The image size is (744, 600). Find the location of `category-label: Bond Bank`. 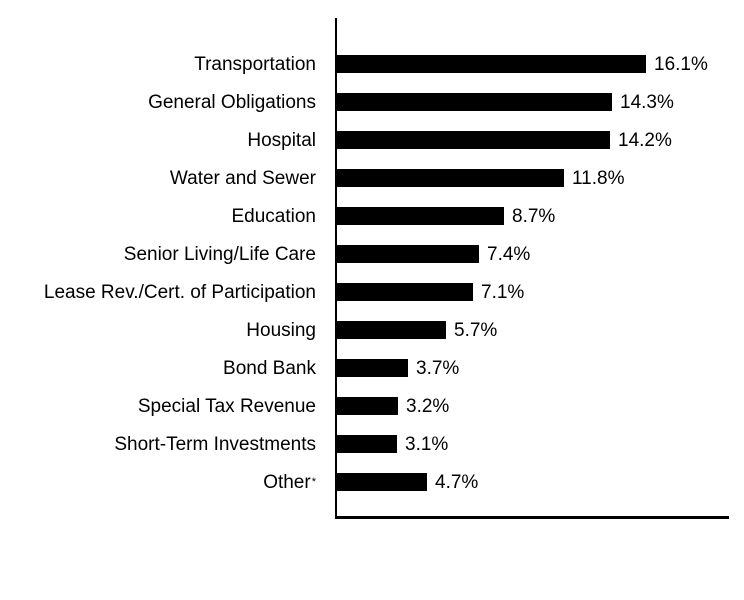

category-label: Bond Bank is located at coordinates (269, 368).